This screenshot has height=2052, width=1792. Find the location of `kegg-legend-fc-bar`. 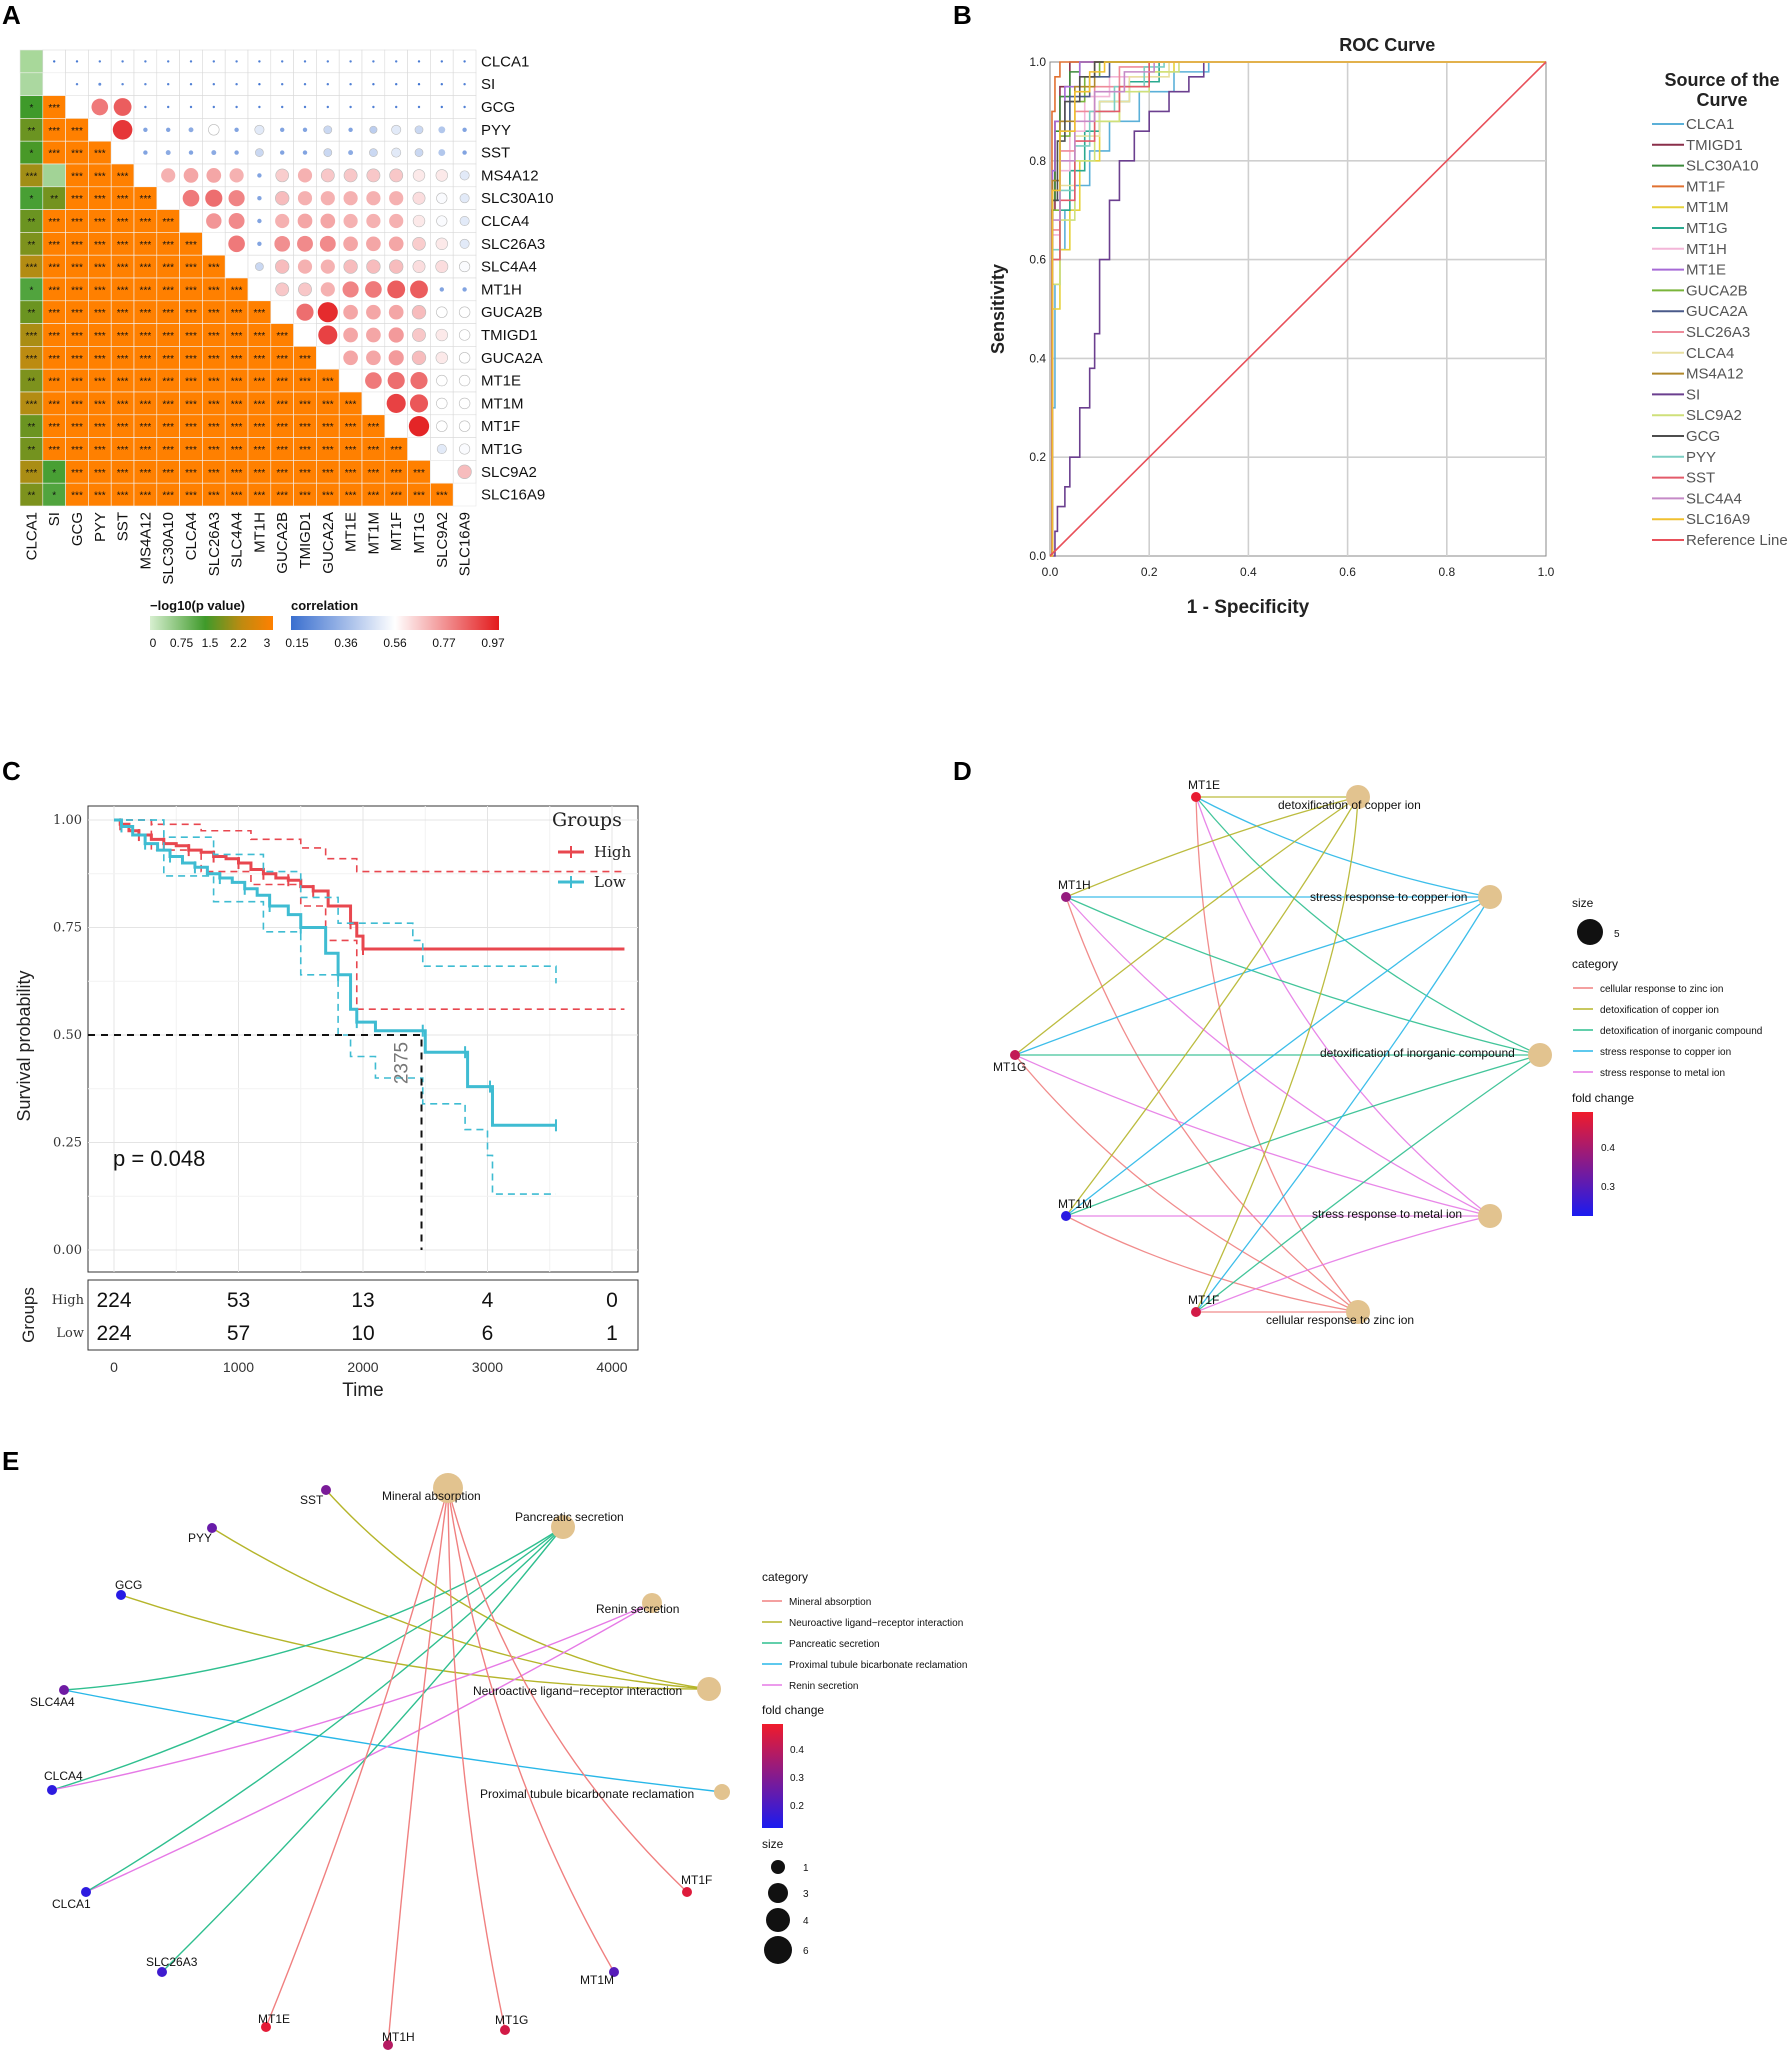

kegg-legend-fc-bar is located at coordinates (772, 1776).